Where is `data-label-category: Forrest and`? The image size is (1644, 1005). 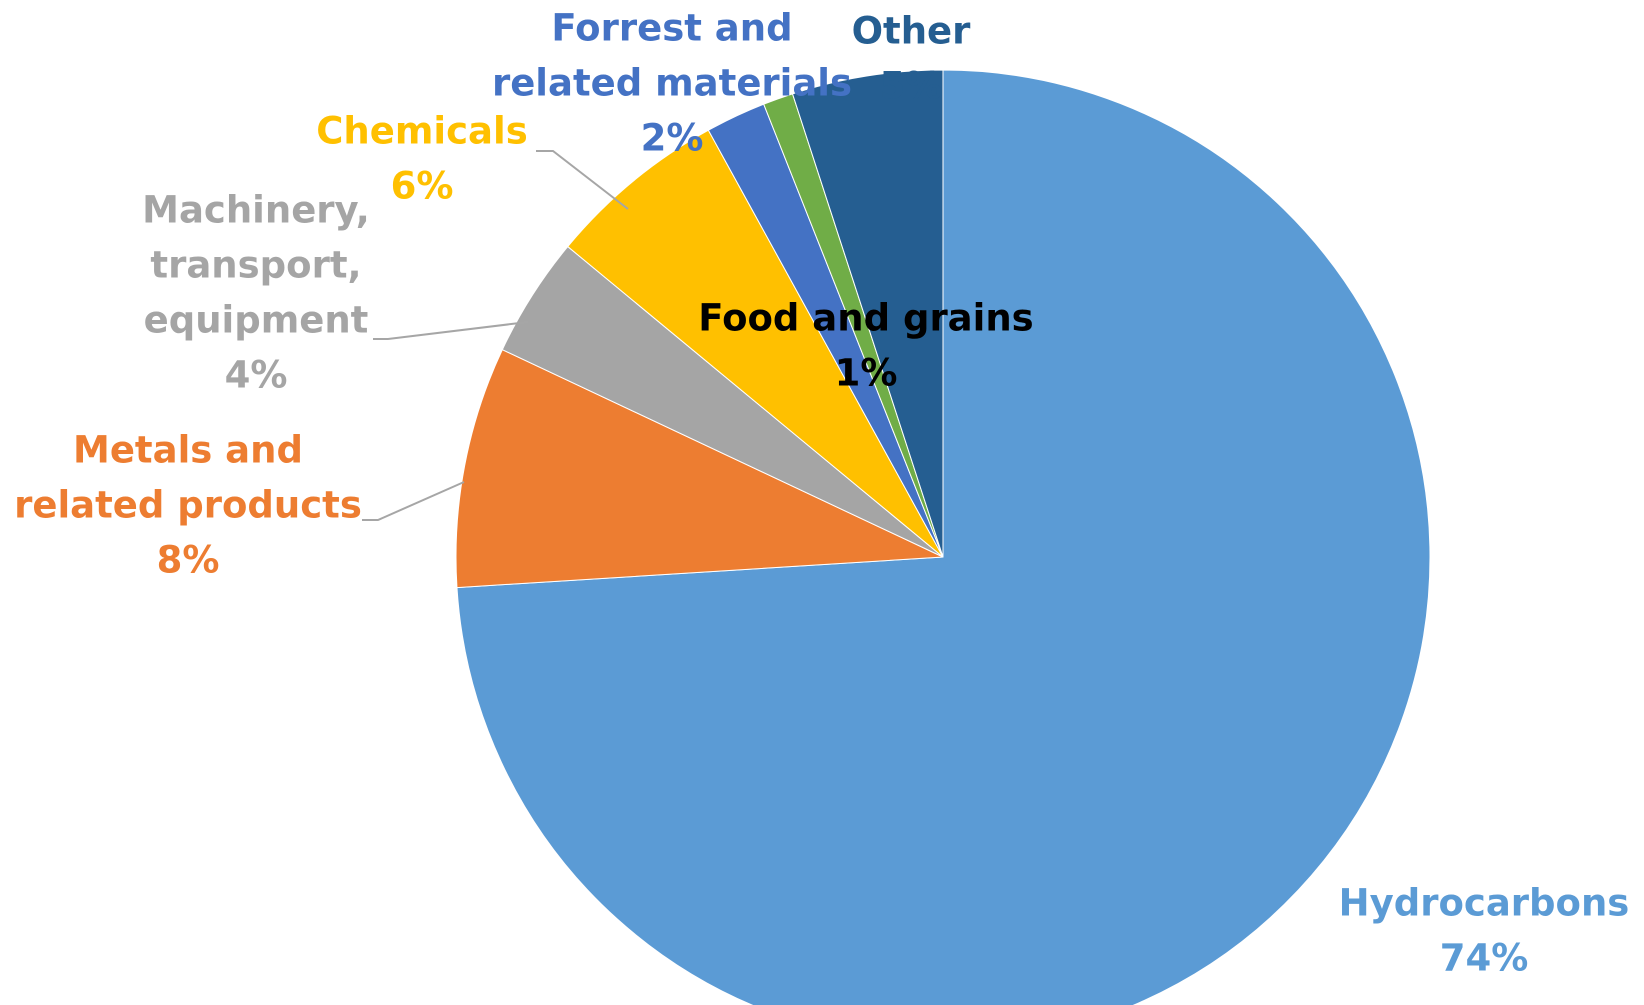
data-label-category: Forrest and is located at coordinates (671, 28).